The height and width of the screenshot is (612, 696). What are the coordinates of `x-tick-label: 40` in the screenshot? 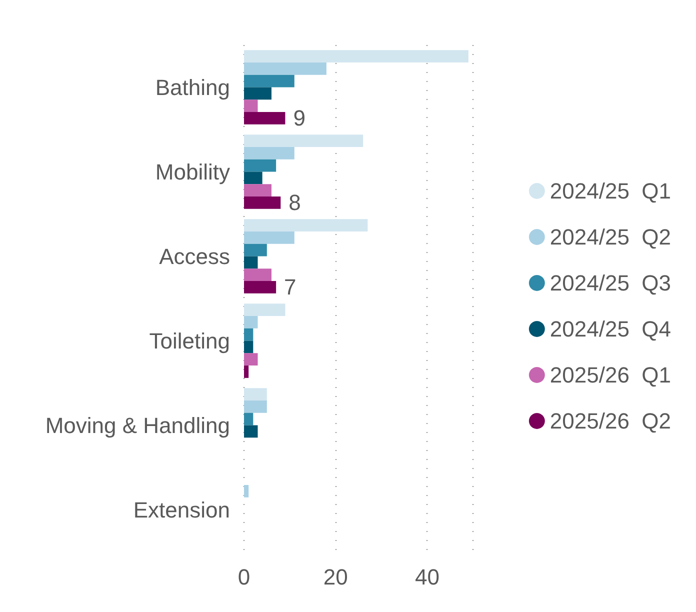 It's located at (427, 577).